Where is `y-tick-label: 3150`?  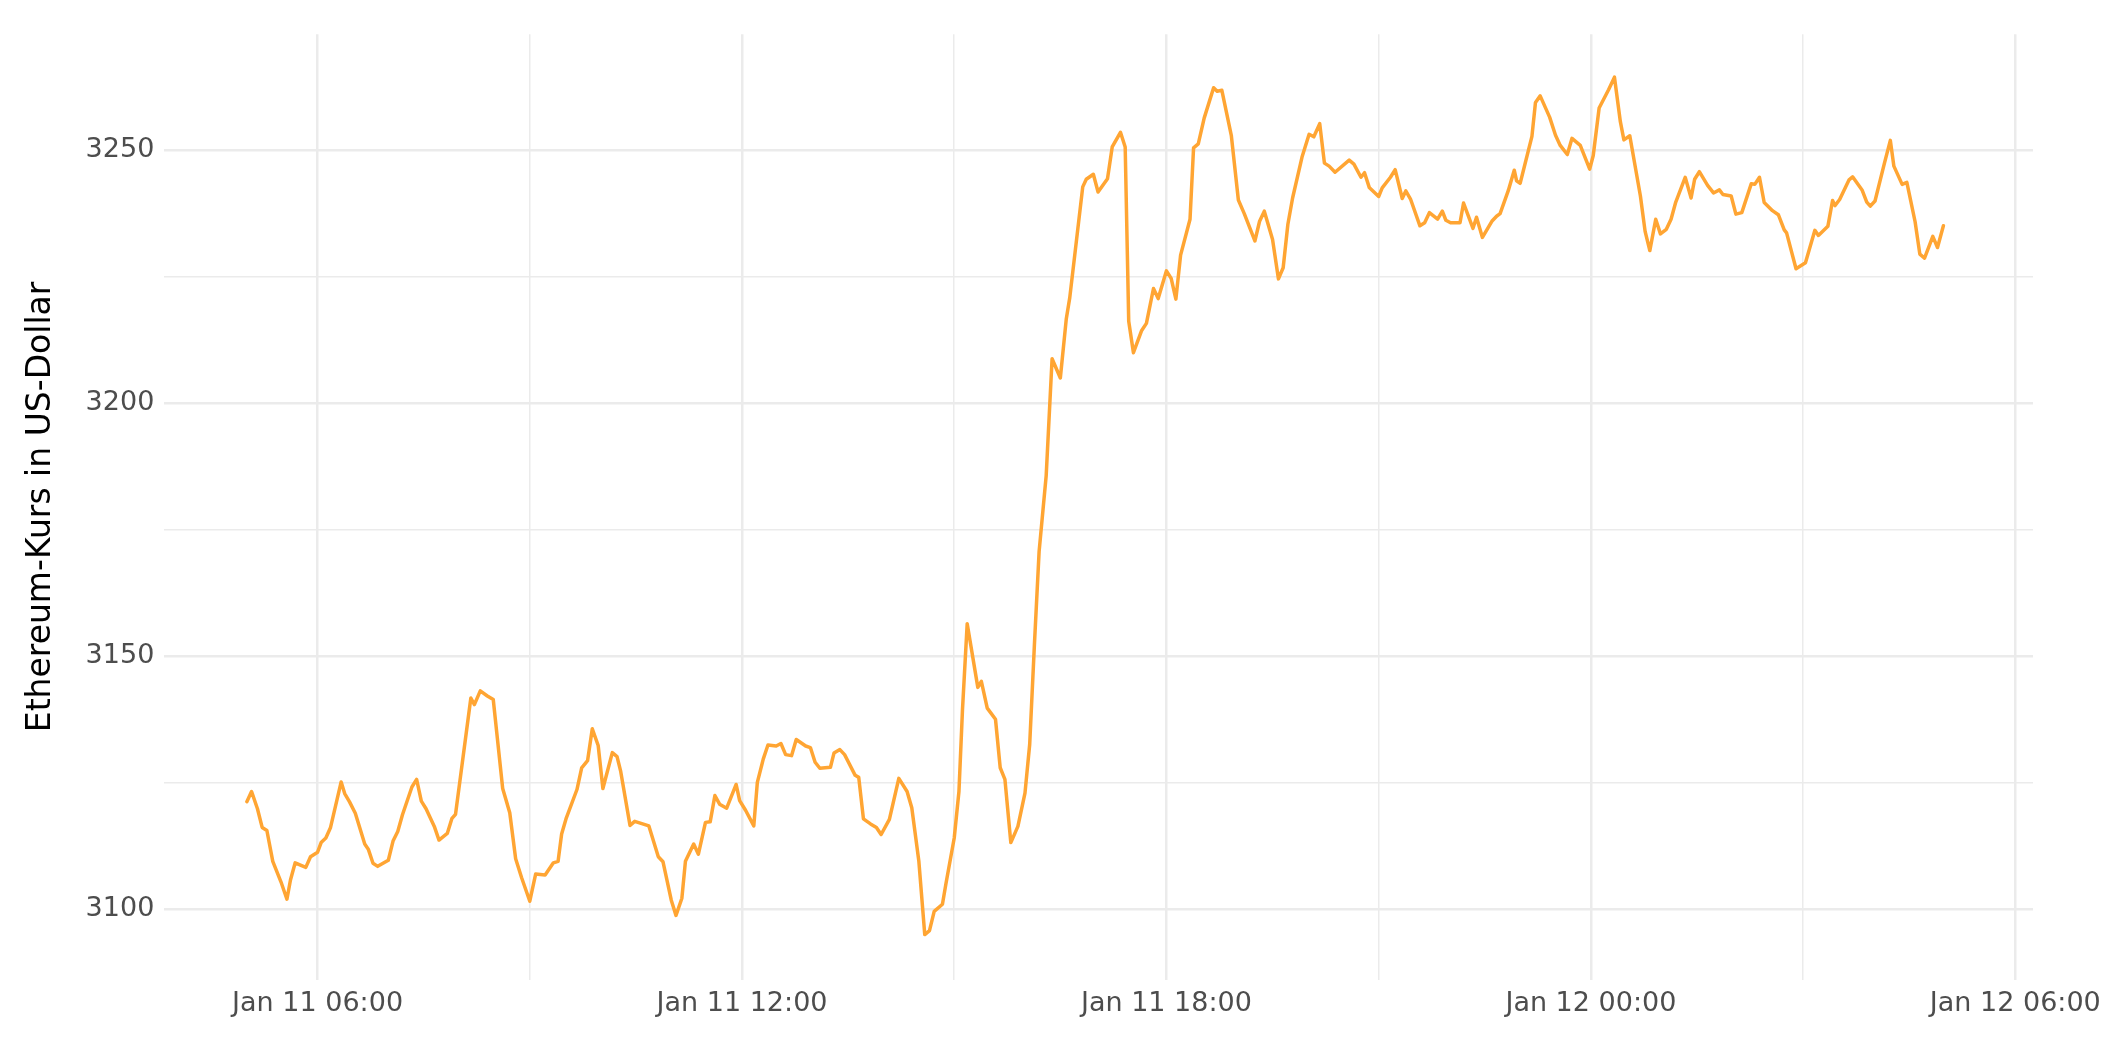 y-tick-label: 3150 is located at coordinates (120, 654).